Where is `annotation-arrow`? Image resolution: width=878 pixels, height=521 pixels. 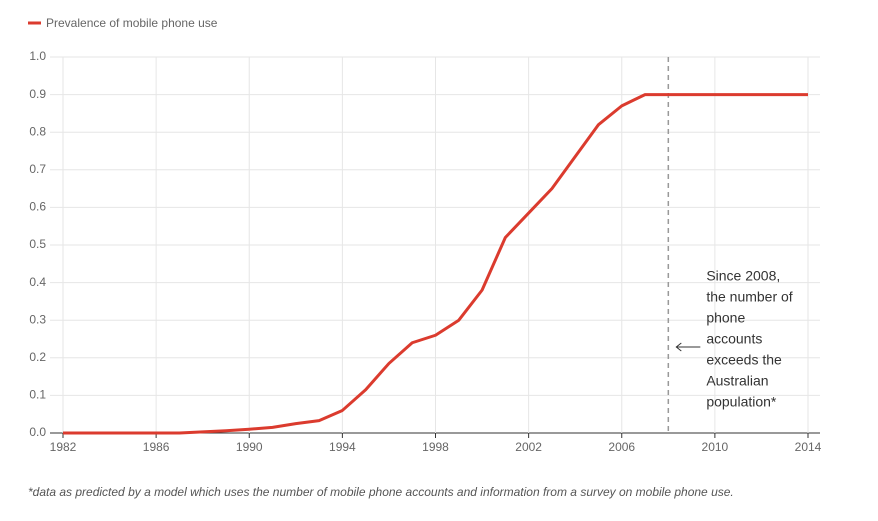
annotation-arrow is located at coordinates (688, 347).